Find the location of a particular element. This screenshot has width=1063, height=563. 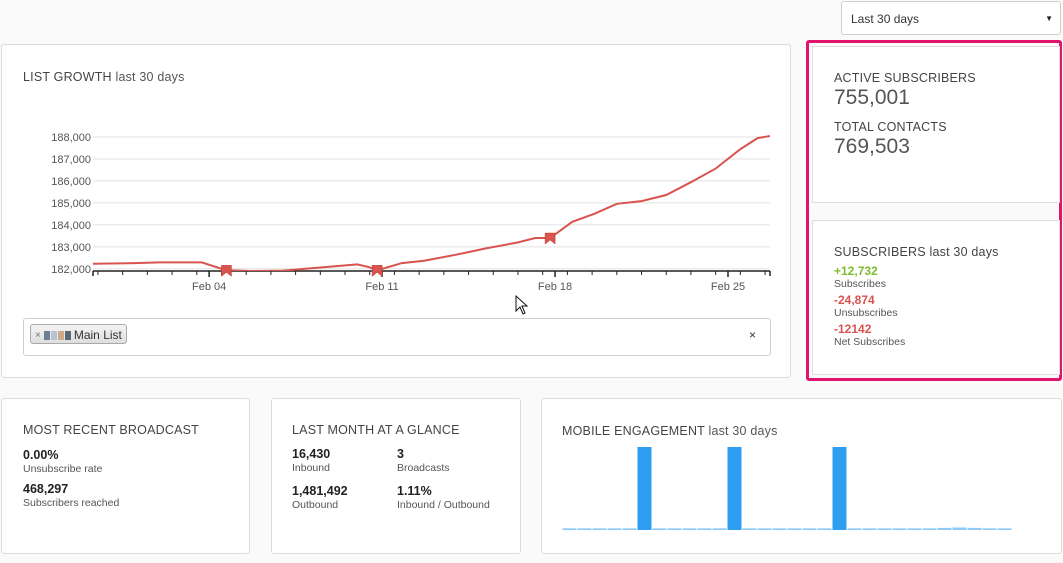

subscribers-title-main: SUBSCRIBERS is located at coordinates (880, 252).